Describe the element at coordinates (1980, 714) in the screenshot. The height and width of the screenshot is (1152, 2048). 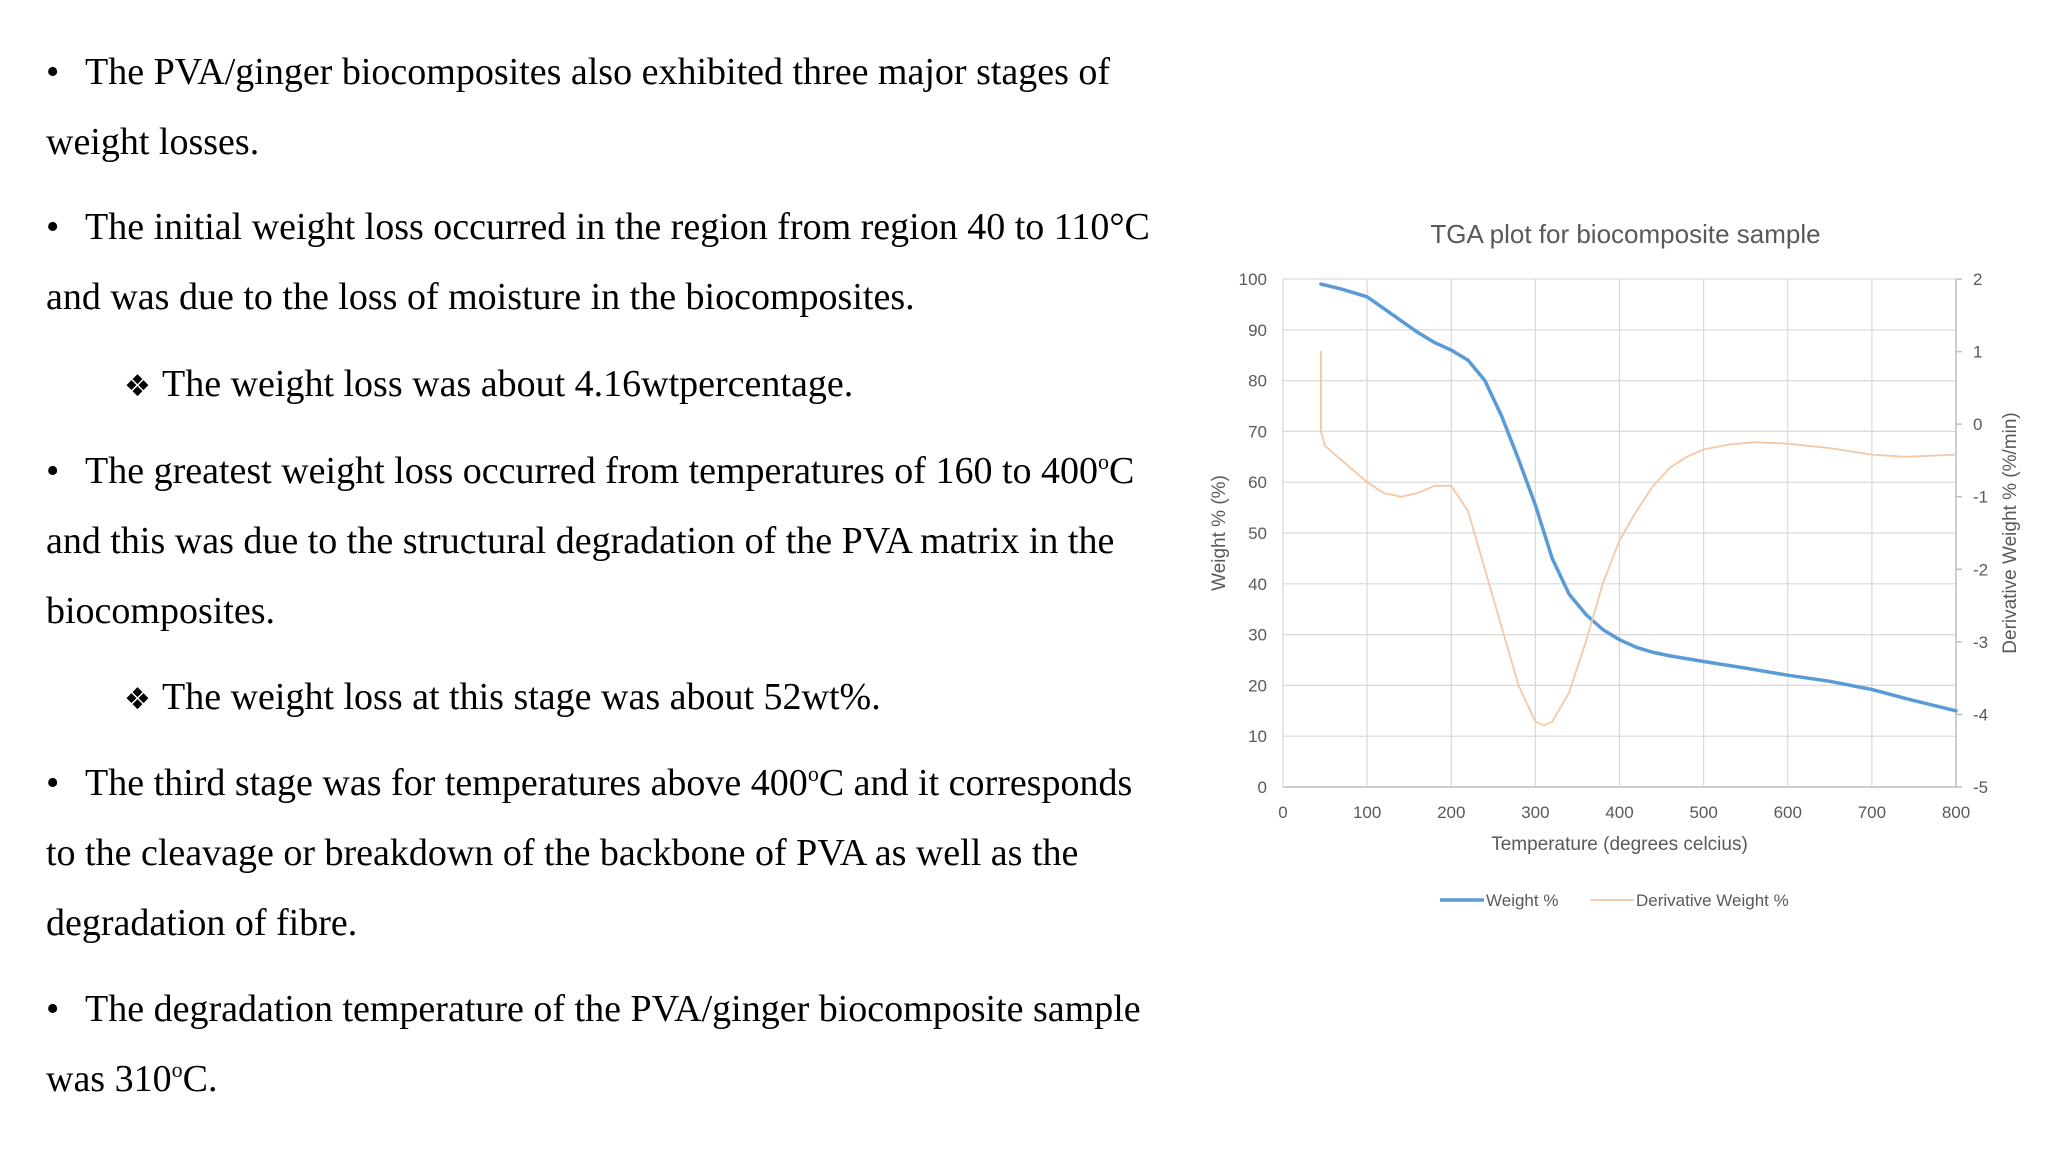
I see `y2-tick-label: -4` at that location.